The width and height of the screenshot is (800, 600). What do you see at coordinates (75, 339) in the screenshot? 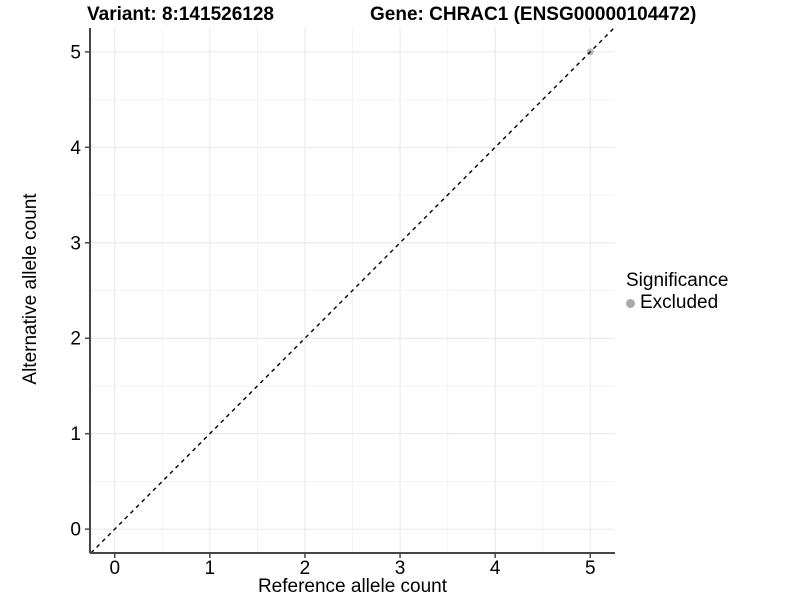
I see `y-tick-label: 2` at bounding box center [75, 339].